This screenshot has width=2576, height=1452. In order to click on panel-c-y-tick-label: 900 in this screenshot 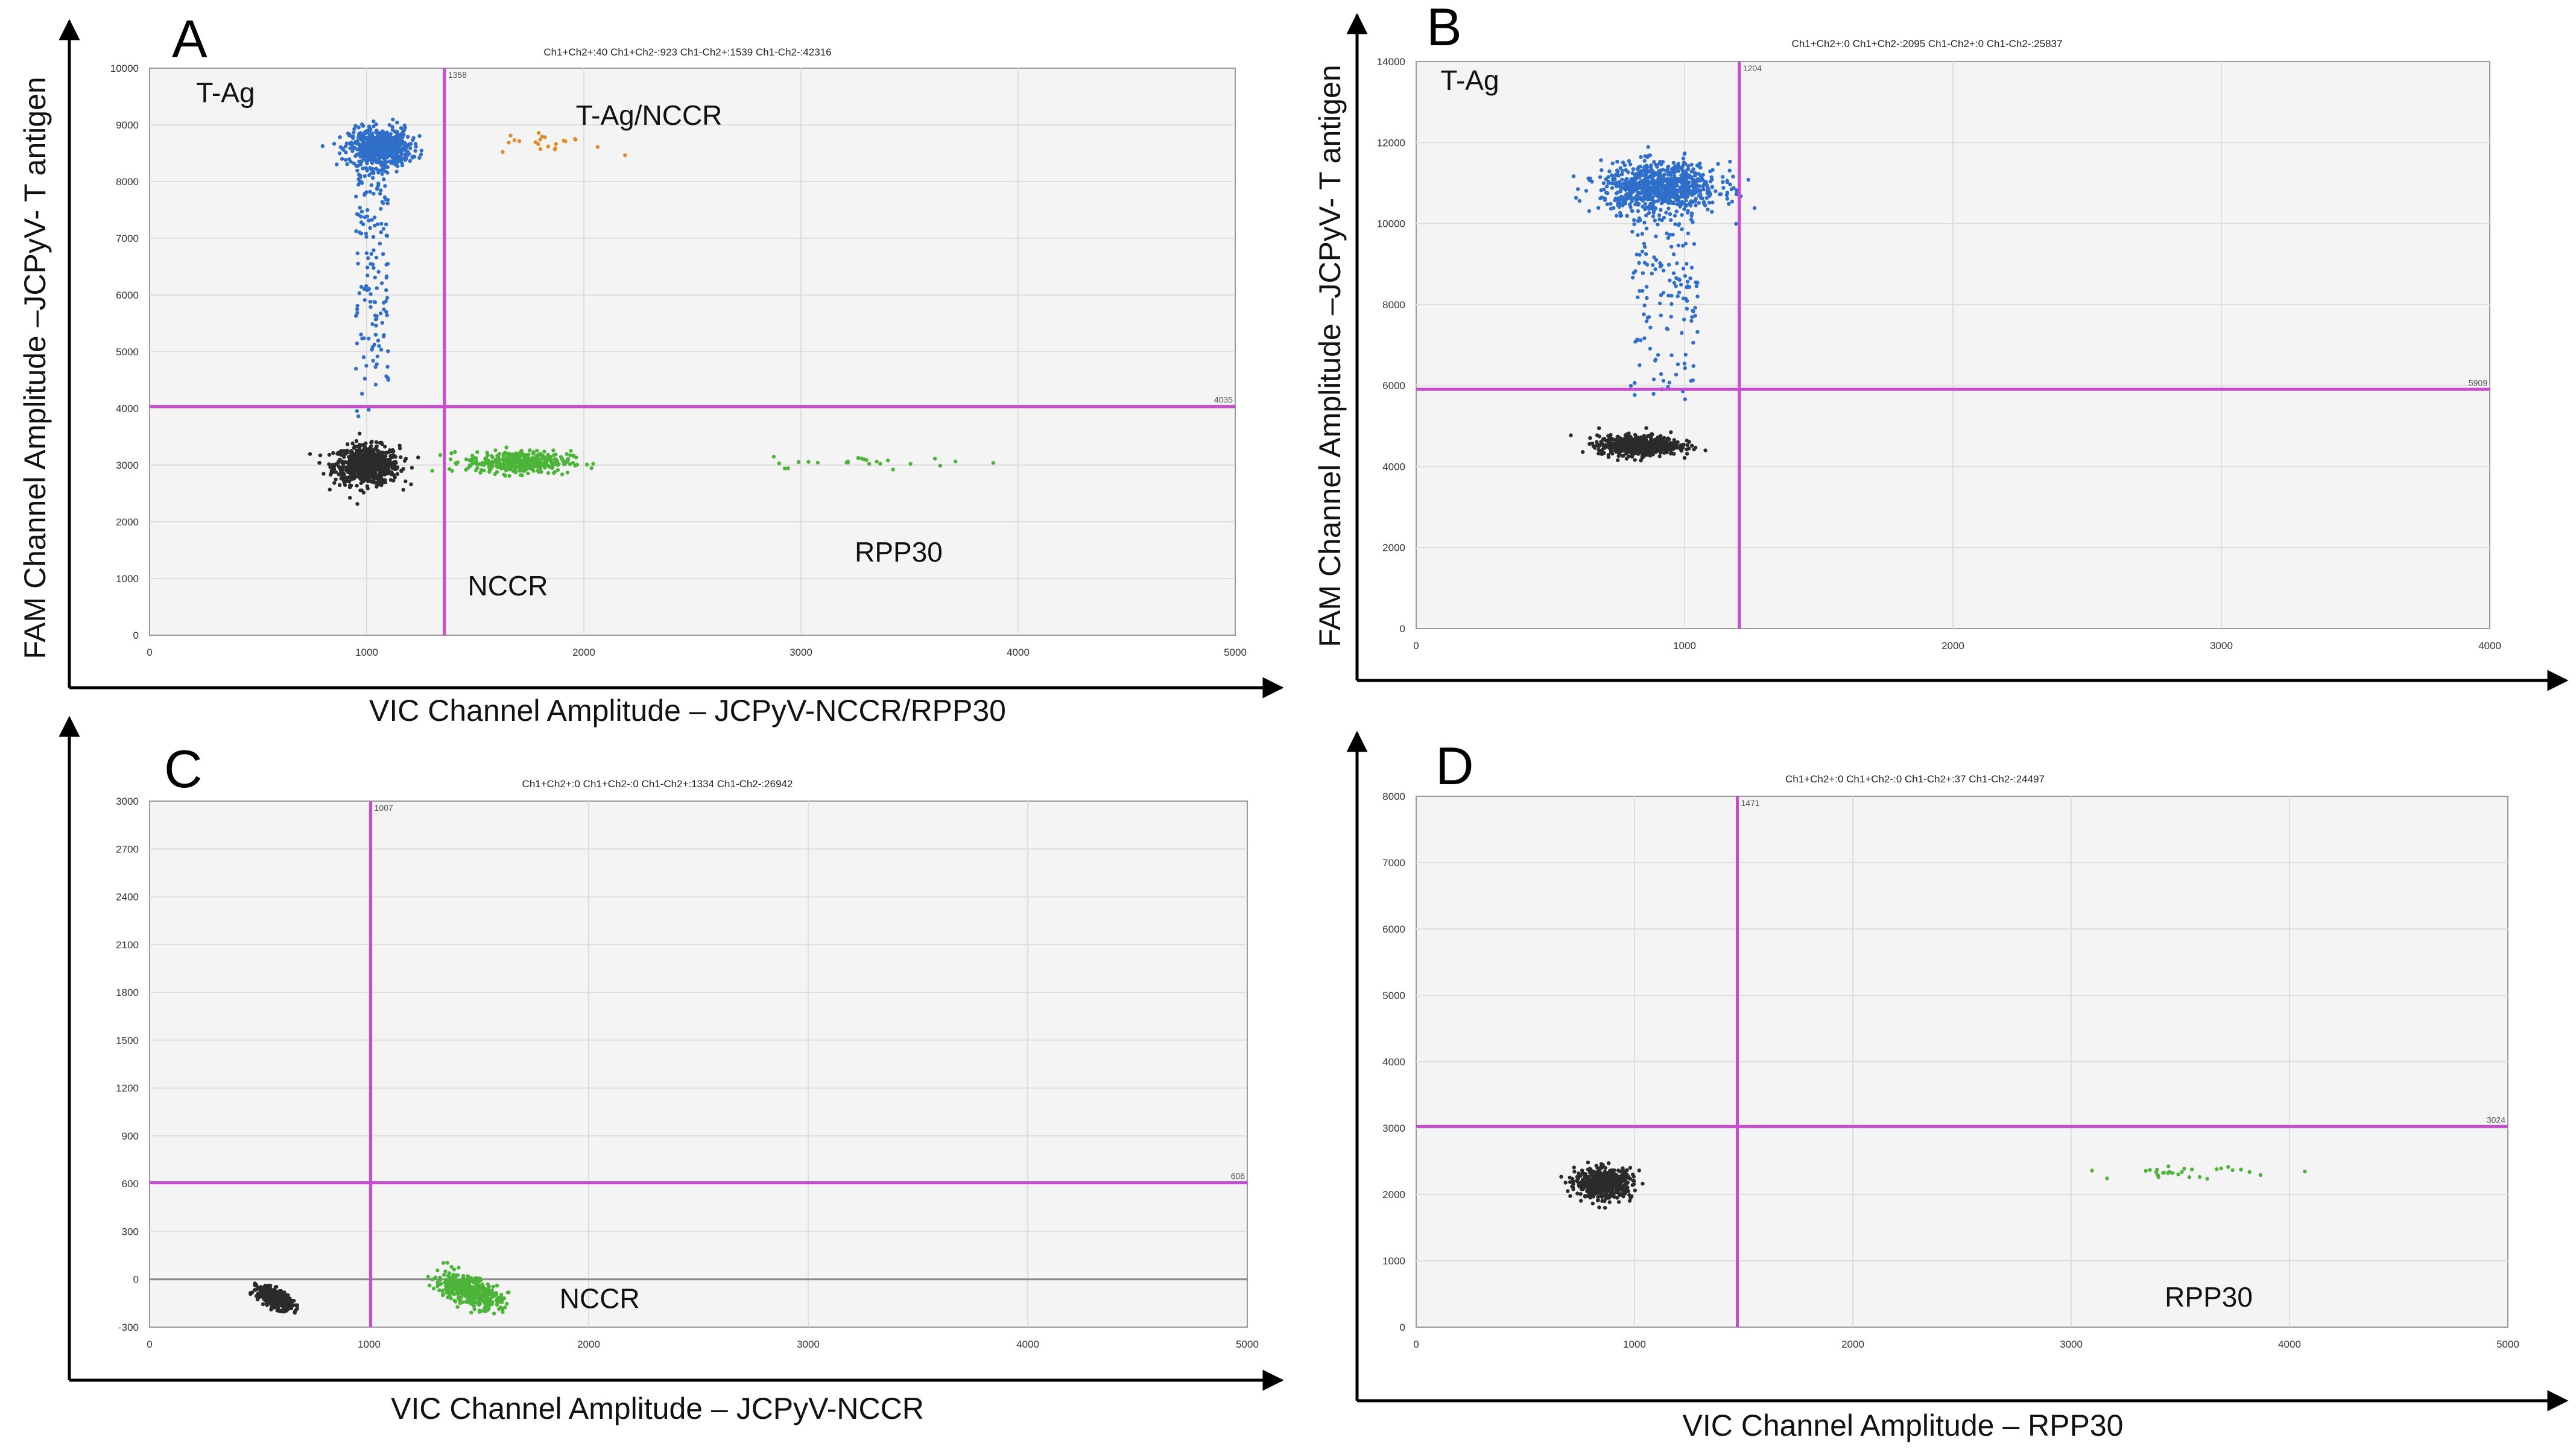, I will do `click(130, 1136)`.